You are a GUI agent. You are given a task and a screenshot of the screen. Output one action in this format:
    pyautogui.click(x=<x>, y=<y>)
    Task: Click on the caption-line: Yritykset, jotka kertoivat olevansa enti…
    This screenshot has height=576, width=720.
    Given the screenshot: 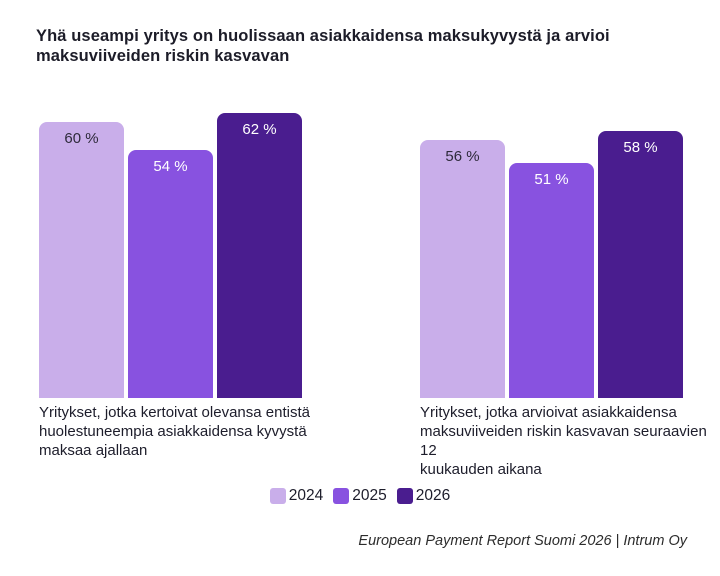 What is the action you would take?
    pyautogui.click(x=174, y=412)
    